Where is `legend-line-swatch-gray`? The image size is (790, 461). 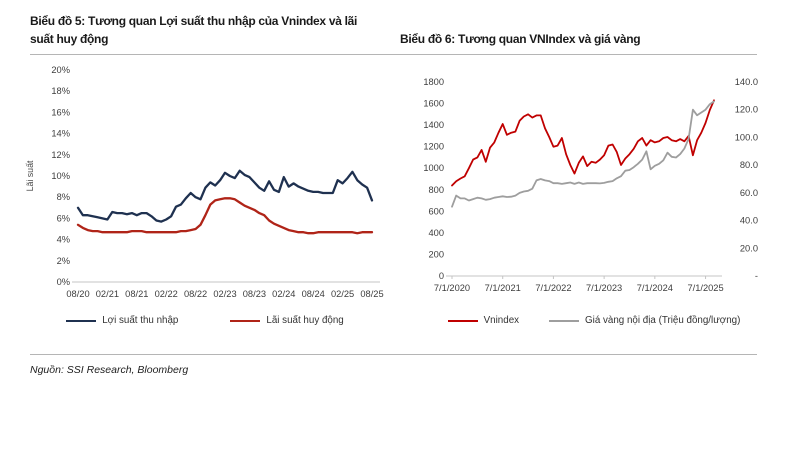
legend-line-swatch-gray is located at coordinates (564, 320).